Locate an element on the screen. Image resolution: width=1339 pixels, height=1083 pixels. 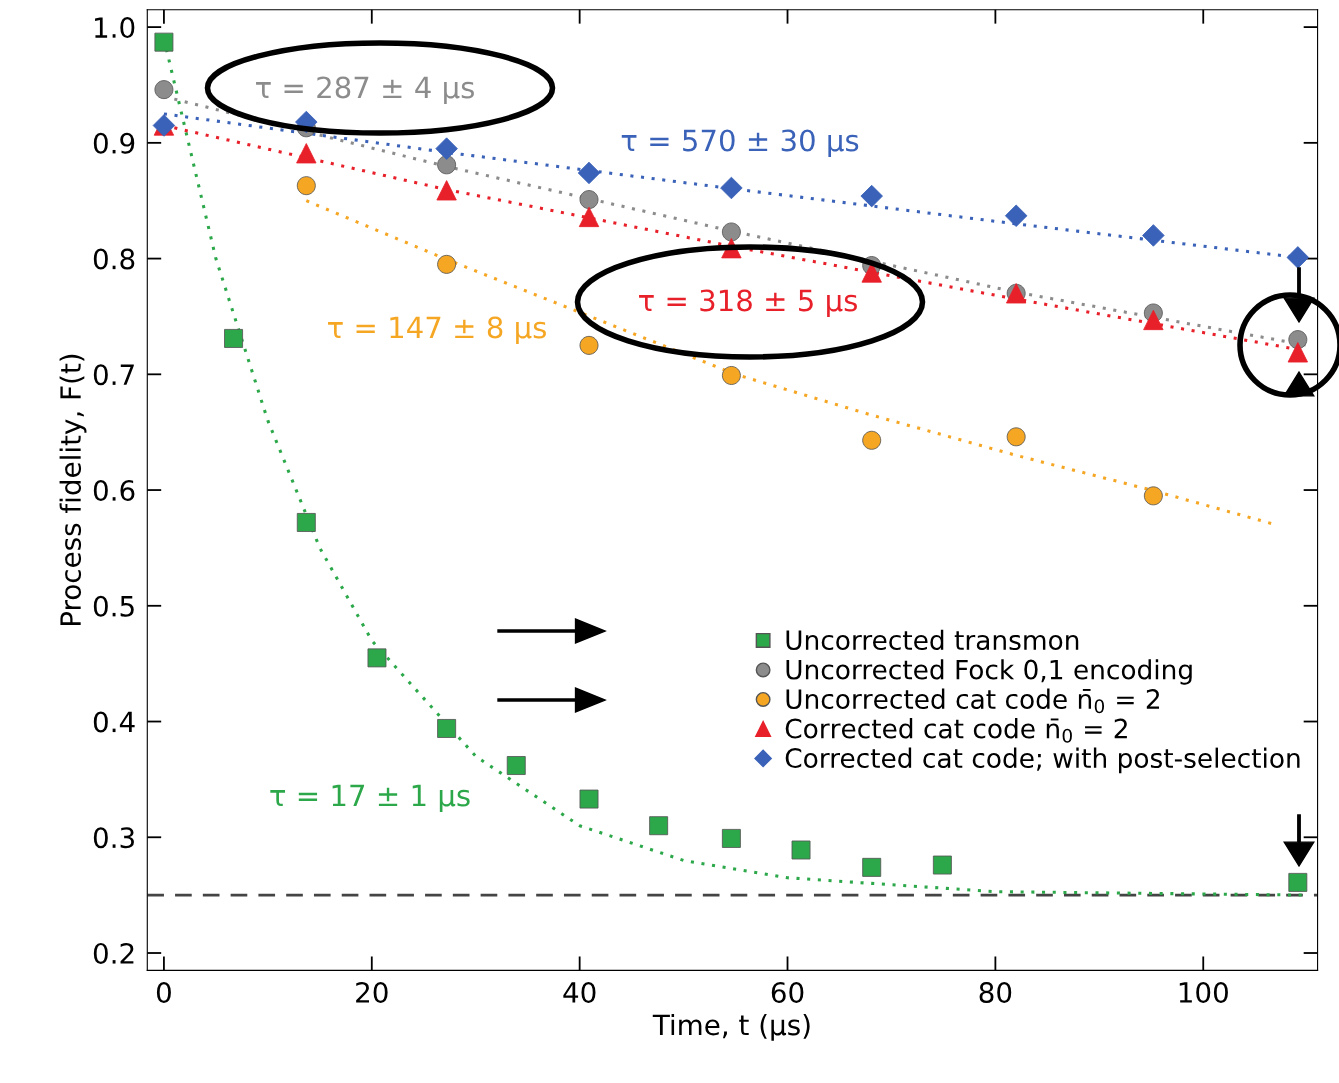
annotation: τ = 287 ± 4 µs is located at coordinates (365, 90).